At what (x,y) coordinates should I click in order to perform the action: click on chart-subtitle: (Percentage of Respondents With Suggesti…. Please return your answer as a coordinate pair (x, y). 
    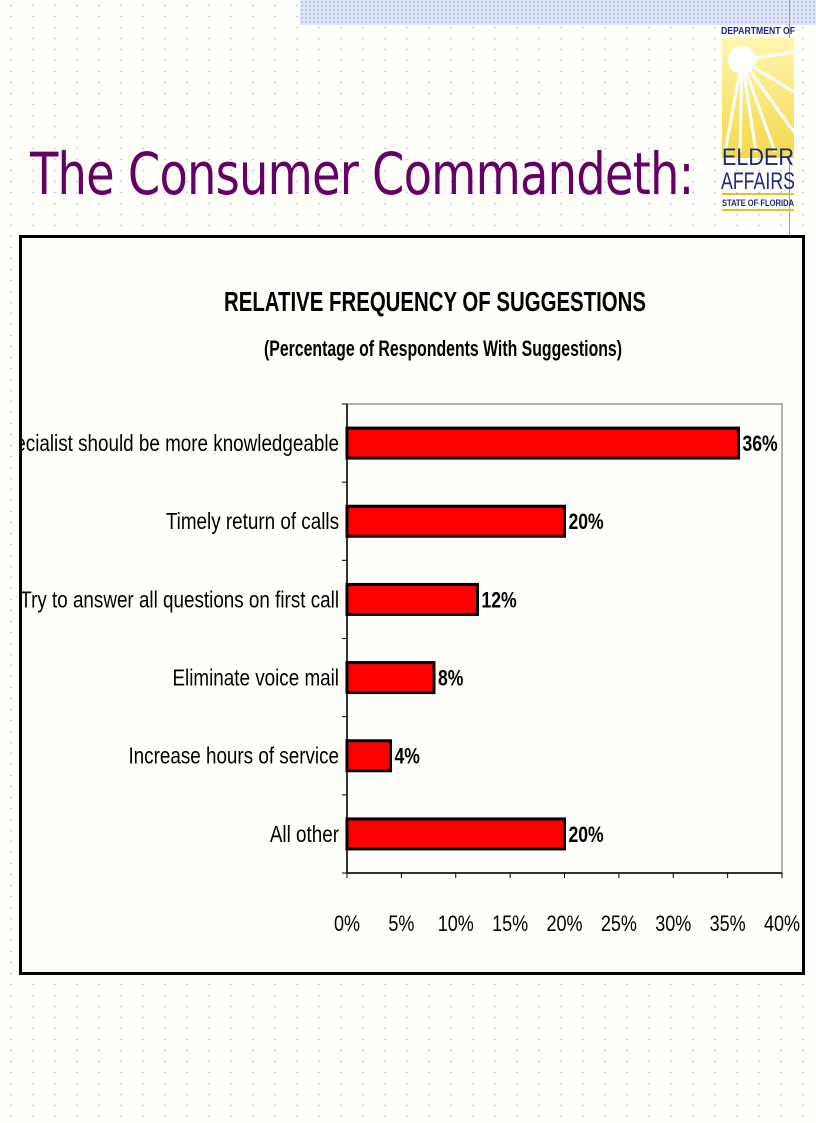
    Looking at the image, I should click on (443, 348).